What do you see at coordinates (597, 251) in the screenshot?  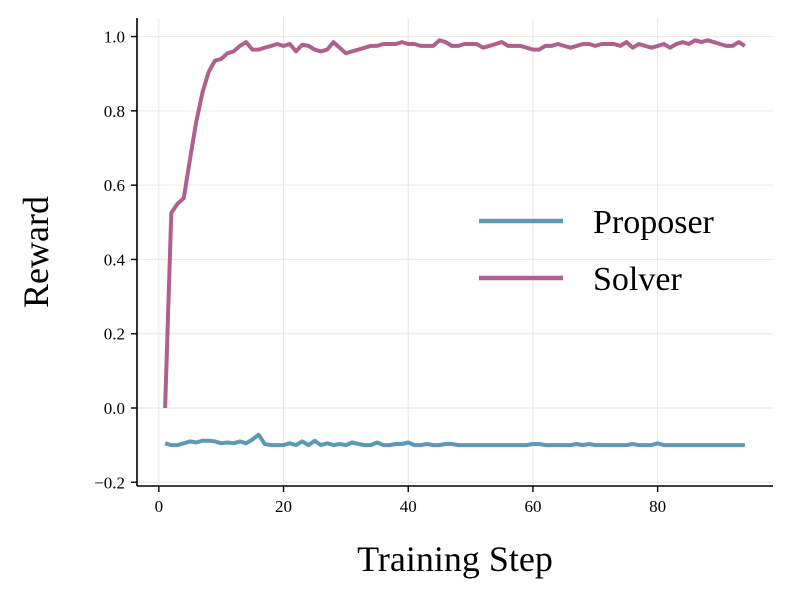 I see `legend: Proposer Solver` at bounding box center [597, 251].